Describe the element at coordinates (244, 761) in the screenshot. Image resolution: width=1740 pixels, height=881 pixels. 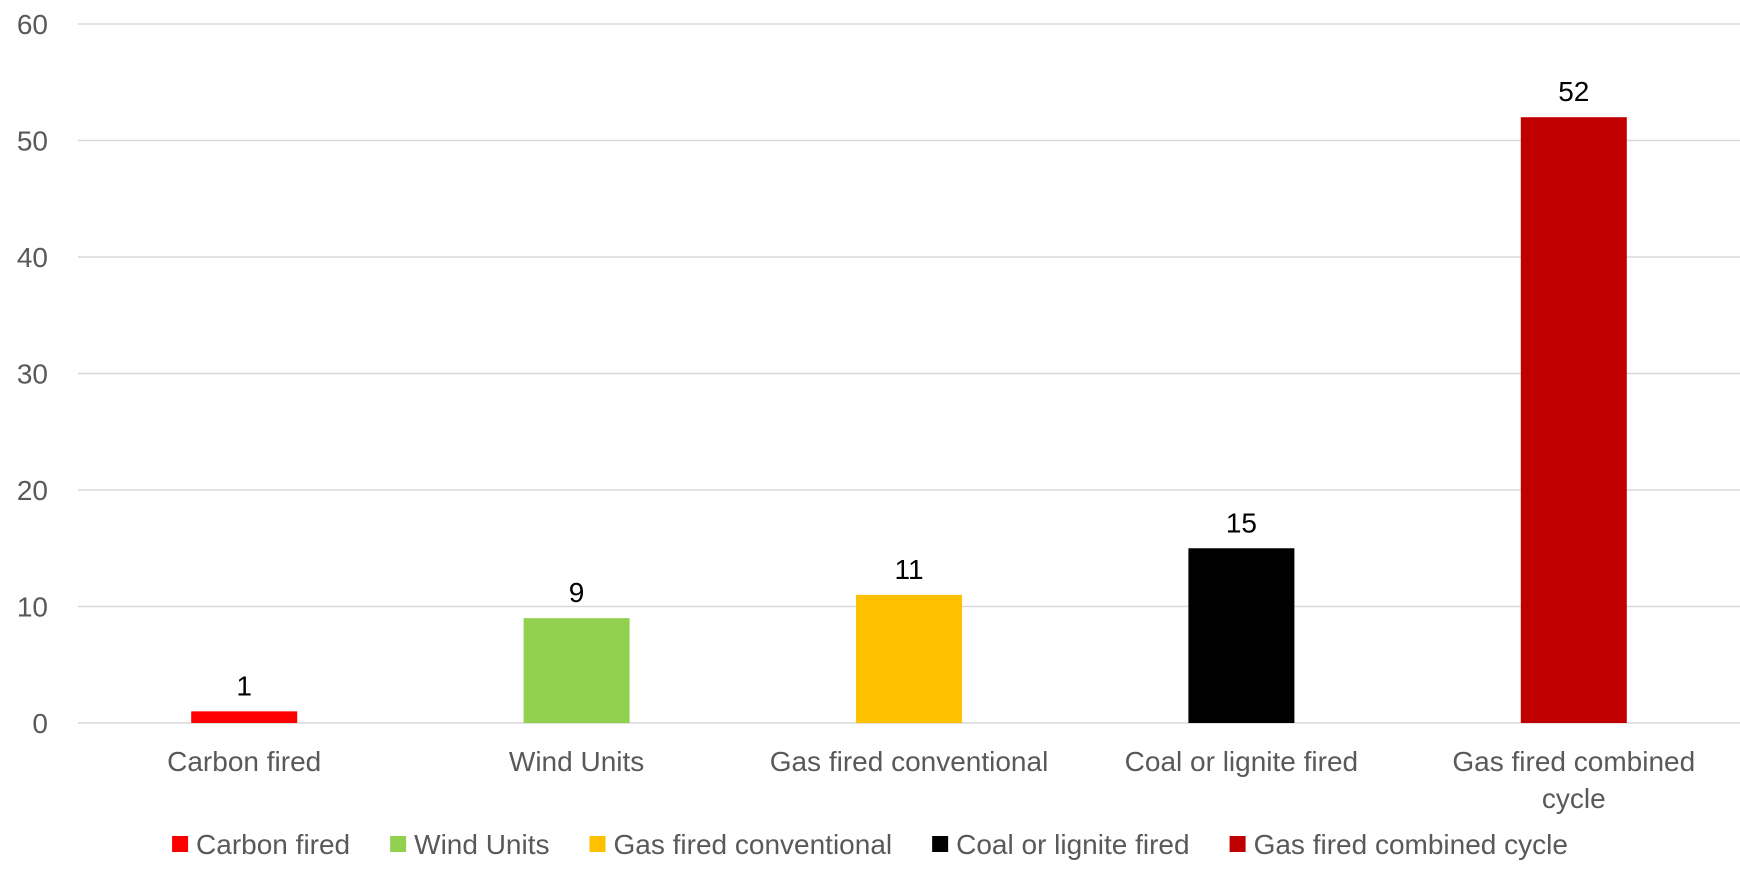
I see `x-category-label: Carbon fired` at that location.